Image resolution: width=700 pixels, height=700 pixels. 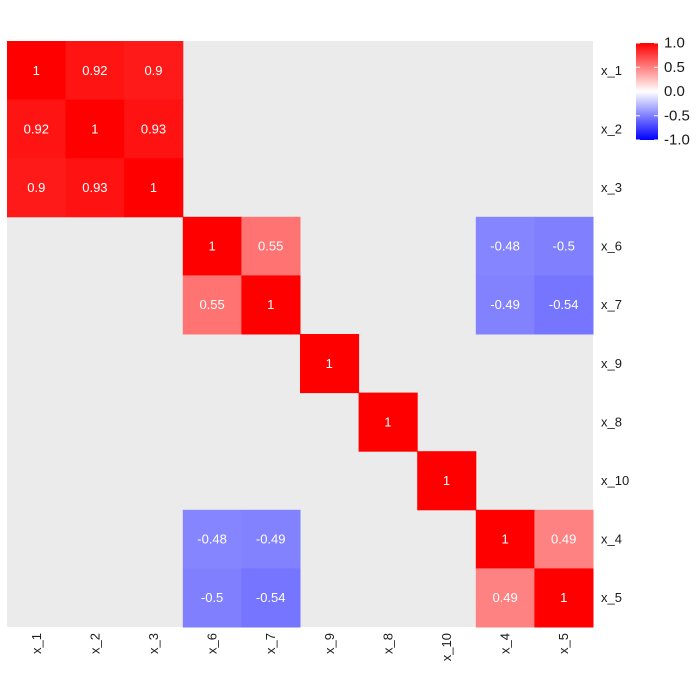 What do you see at coordinates (674, 67) in the screenshot?
I see `legend-tick-label: 0.5` at bounding box center [674, 67].